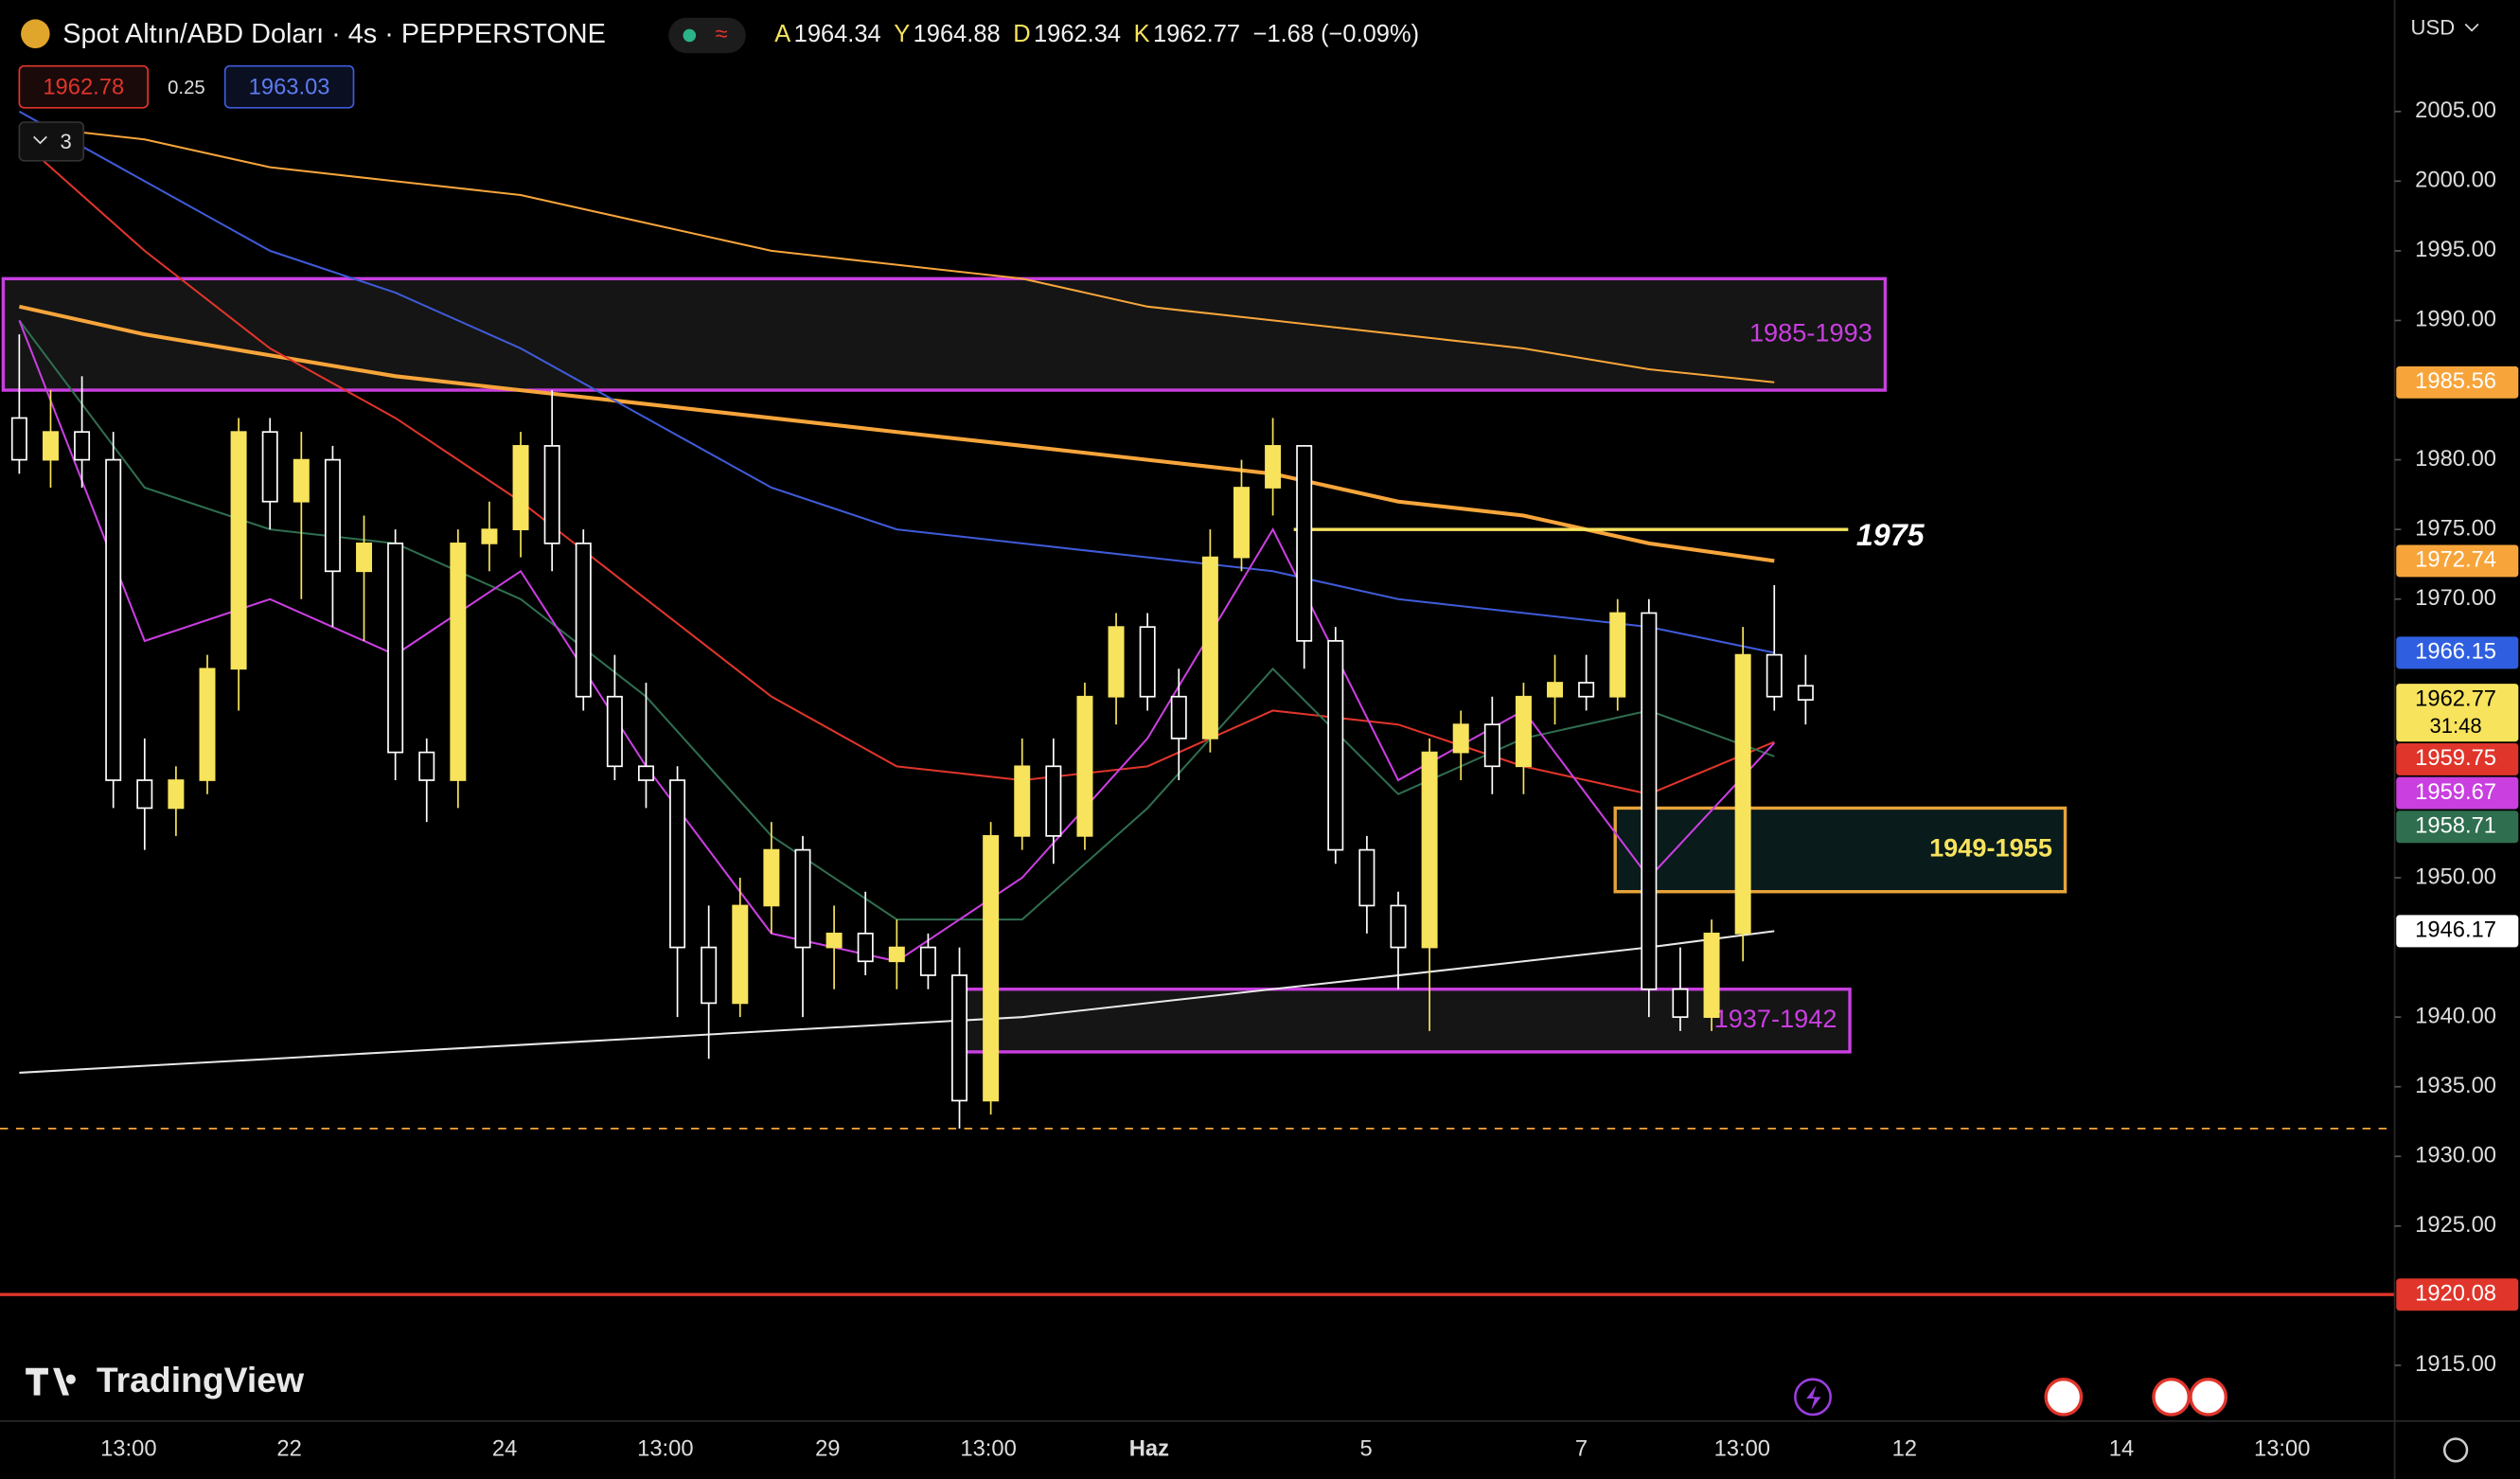  I want to click on status-icon: ≈, so click(721, 35).